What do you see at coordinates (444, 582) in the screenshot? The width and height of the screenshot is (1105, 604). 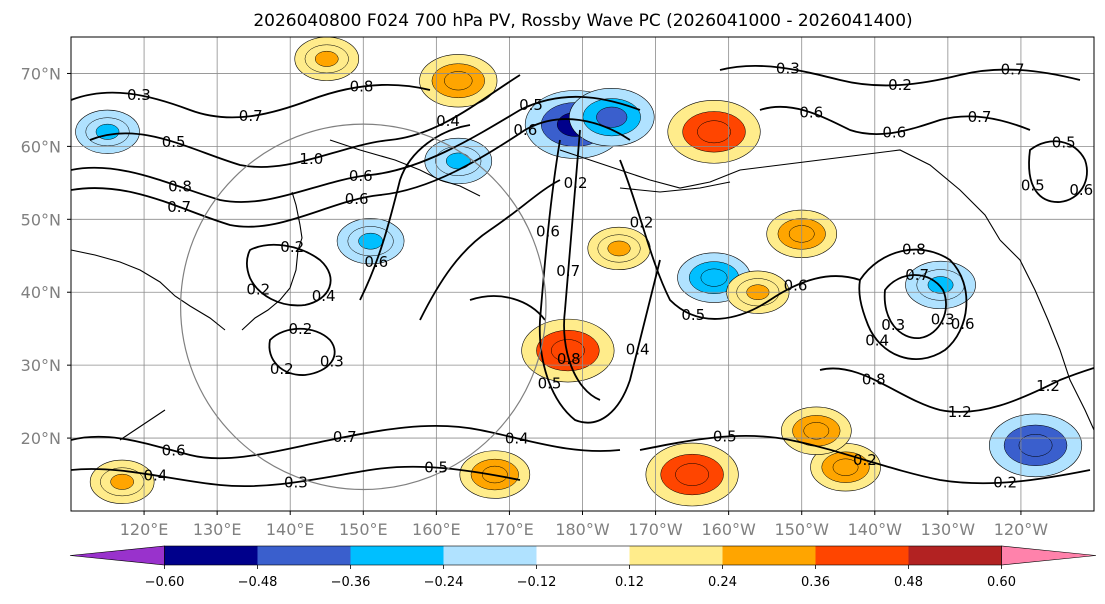 I see `colorbar-tick-label: −0.24` at bounding box center [444, 582].